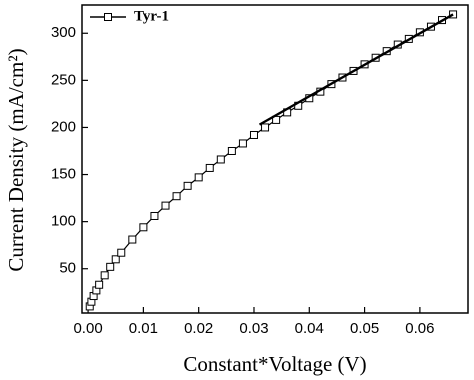 Image resolution: width=474 pixels, height=380 pixels. What do you see at coordinates (16, 159) in the screenshot?
I see `y-axis-title: Current Density (mA/cm²)` at bounding box center [16, 159].